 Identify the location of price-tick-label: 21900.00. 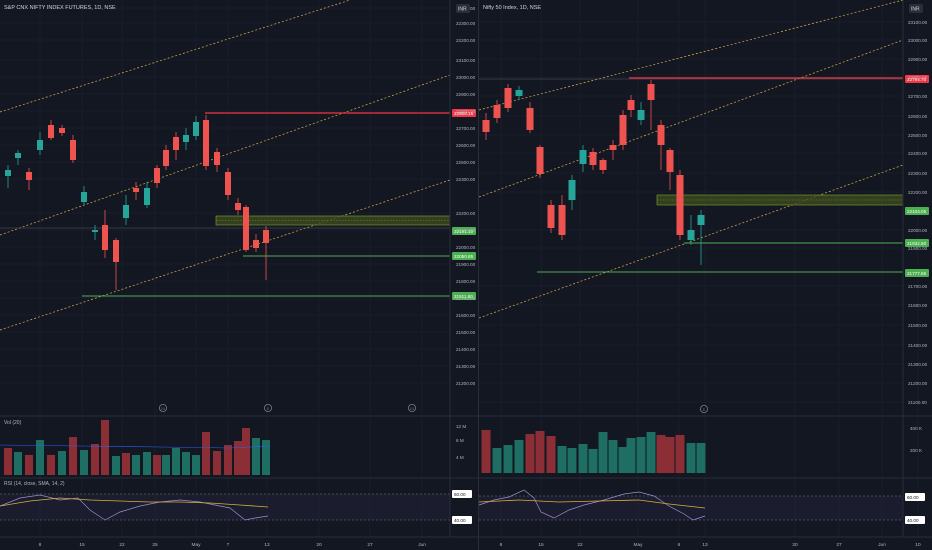
(466, 264).